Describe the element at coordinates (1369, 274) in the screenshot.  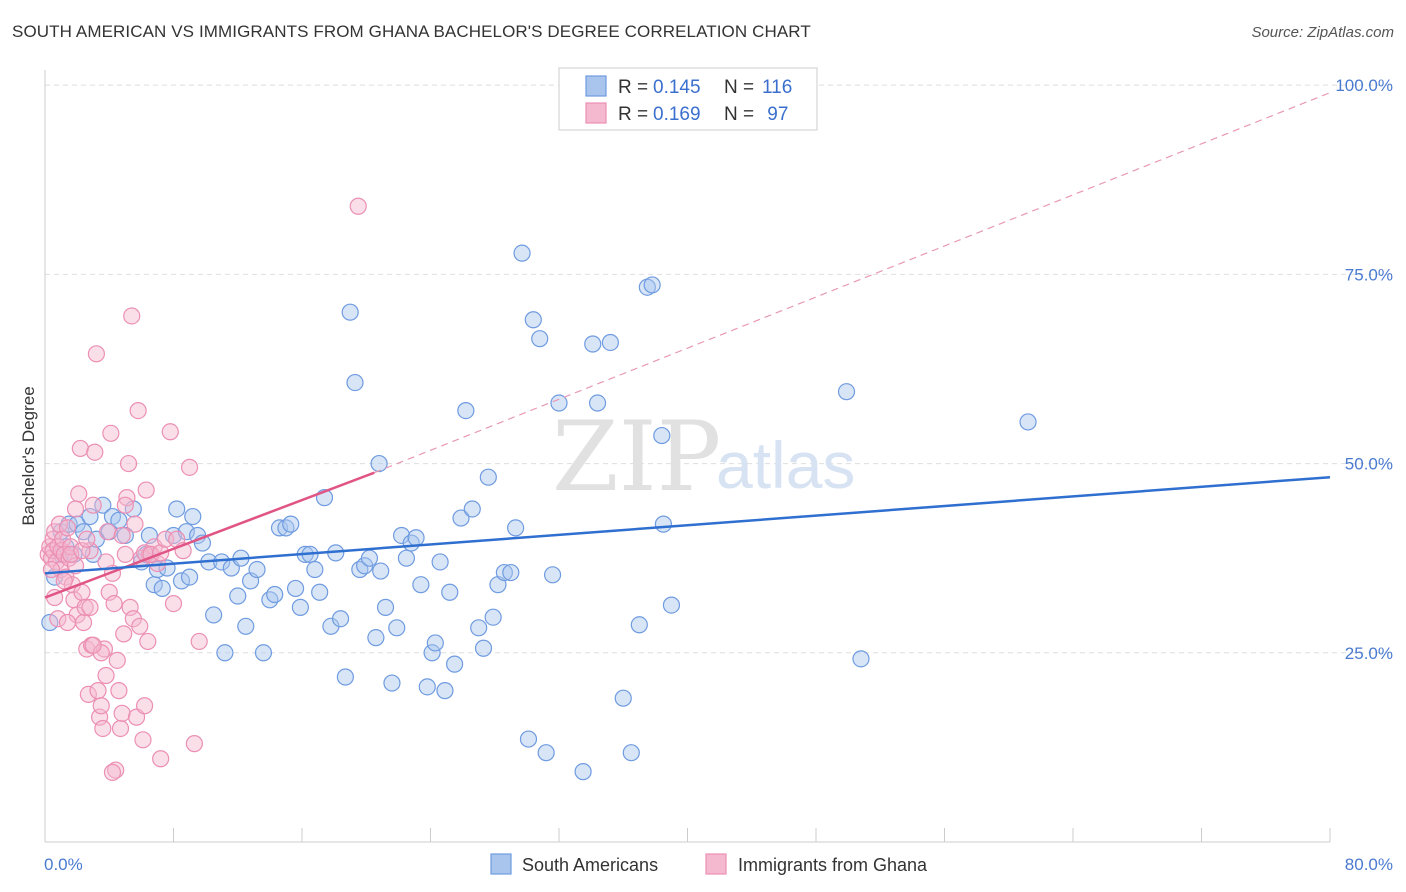
I see `y-tick-label-2: 75.0%` at that location.